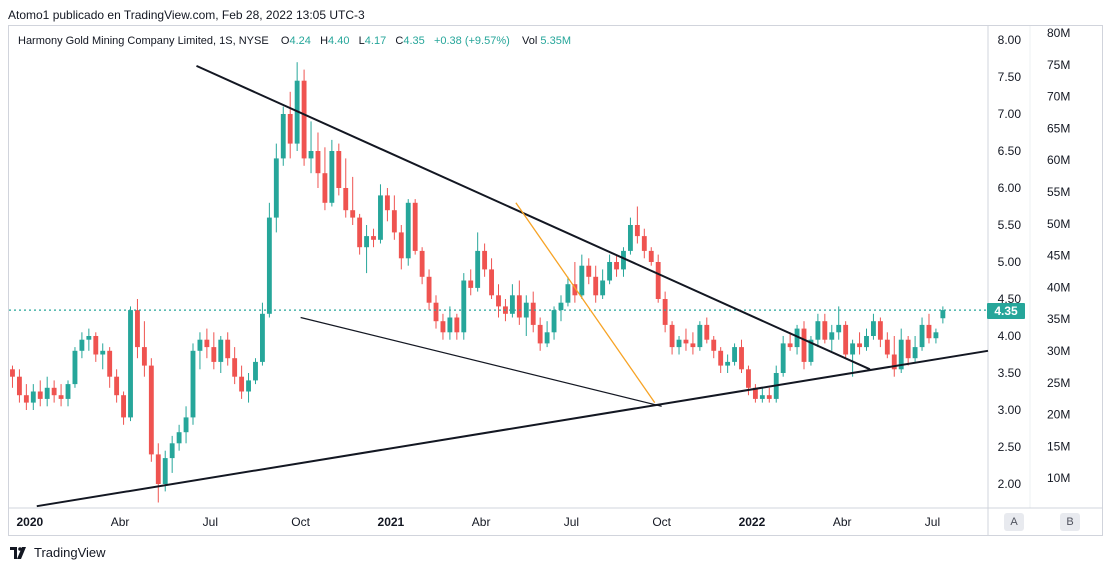  Describe the element at coordinates (1010, 114) in the screenshot. I see `price-tick-label: 7.00` at that location.